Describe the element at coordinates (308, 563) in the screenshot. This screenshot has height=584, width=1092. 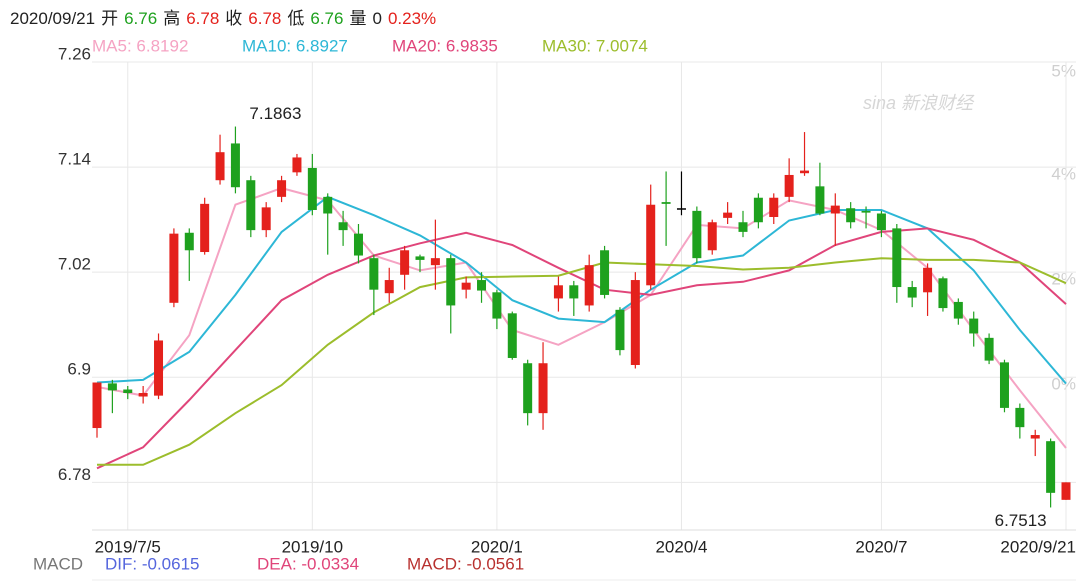
I see `macd-legend: DEA: -0.0334` at that location.